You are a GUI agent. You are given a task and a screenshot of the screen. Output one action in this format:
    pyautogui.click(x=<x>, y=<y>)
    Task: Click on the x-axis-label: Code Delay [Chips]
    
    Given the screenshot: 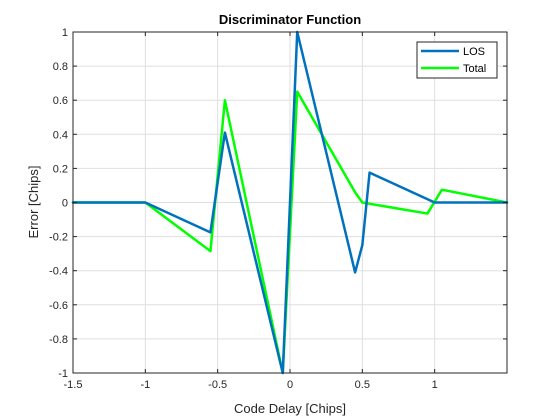 What is the action you would take?
    pyautogui.click(x=290, y=408)
    